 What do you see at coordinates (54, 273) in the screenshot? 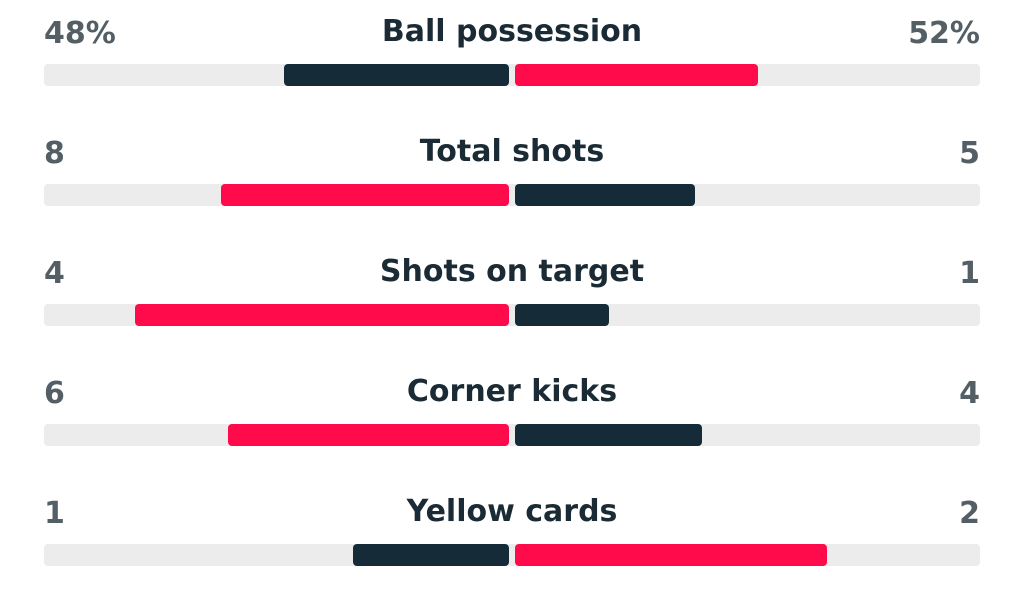
I see `home-value: 4` at bounding box center [54, 273].